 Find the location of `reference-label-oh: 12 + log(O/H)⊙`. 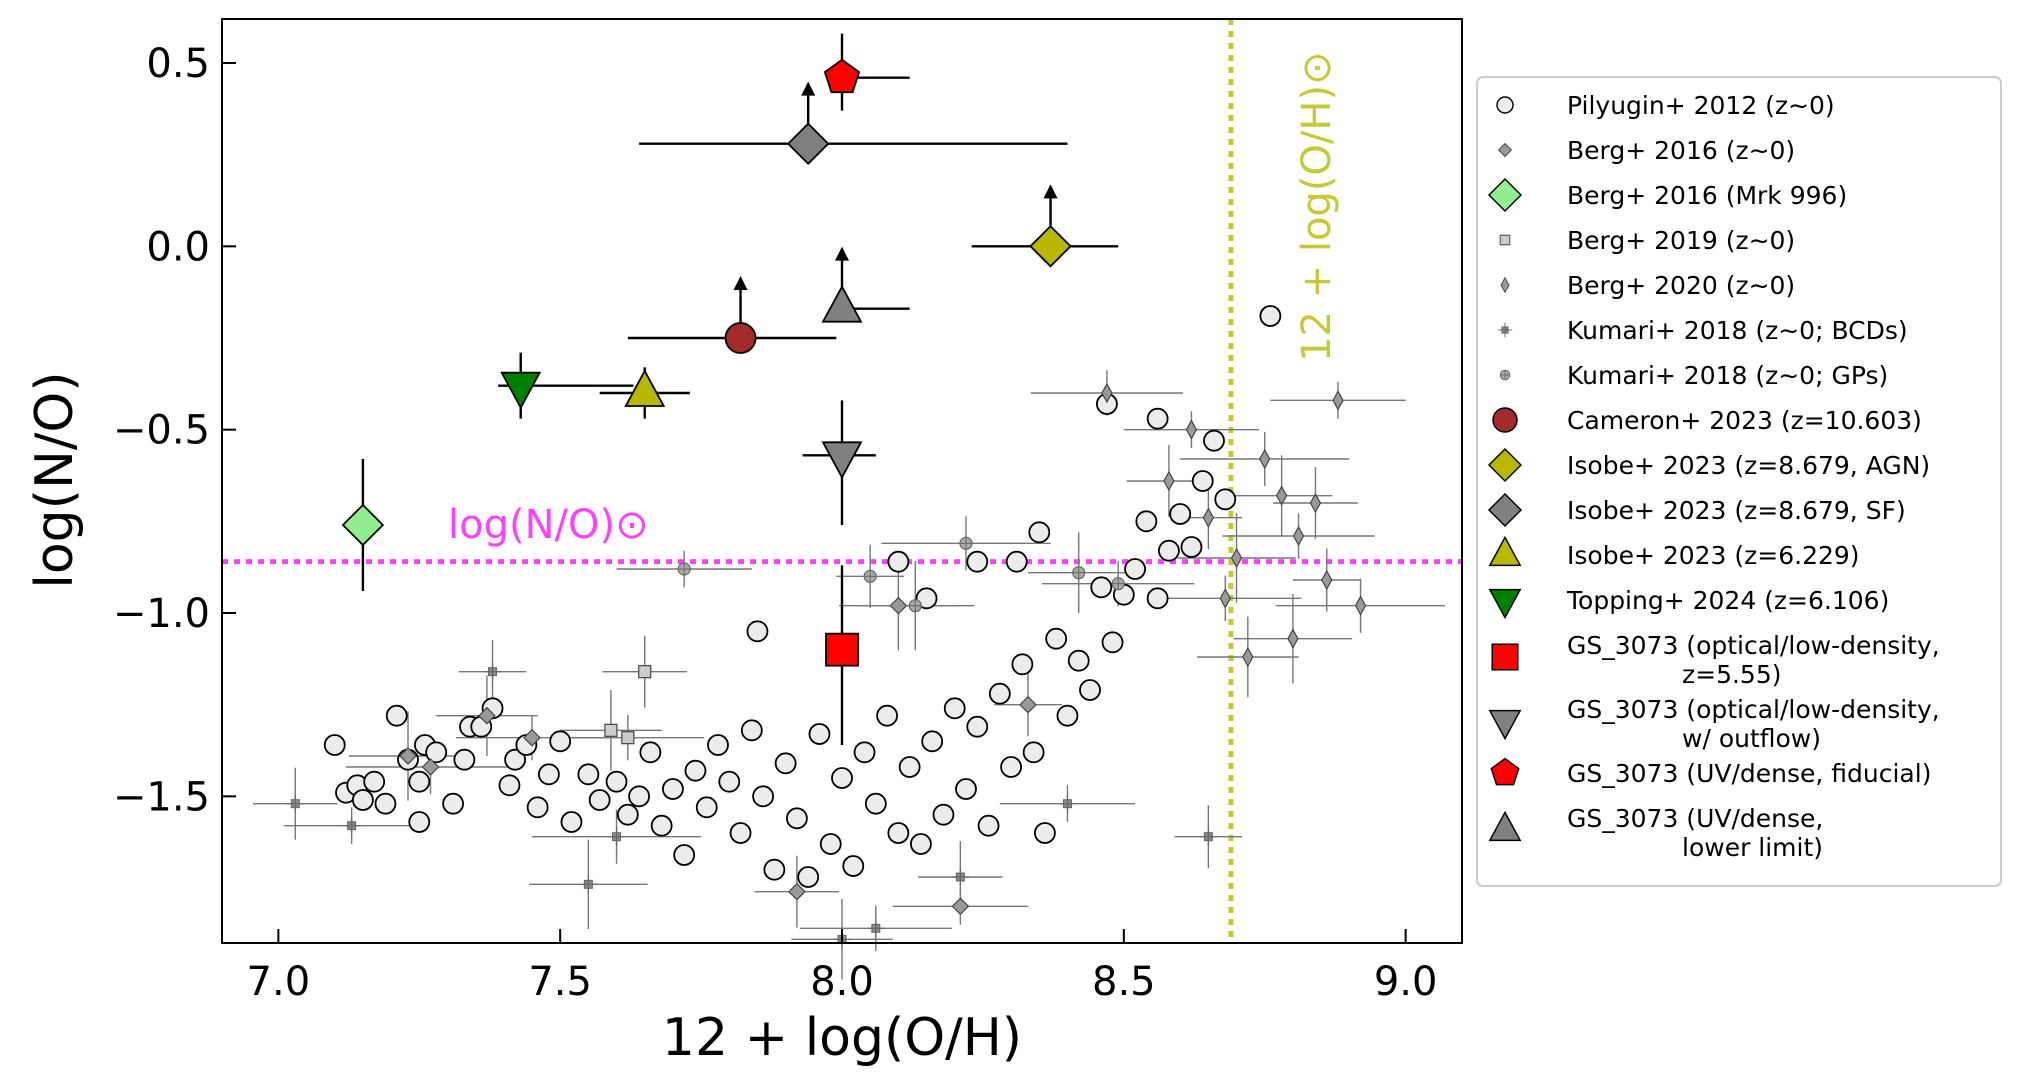

reference-label-oh: 12 + log(O/H)⊙ is located at coordinates (1317, 206).